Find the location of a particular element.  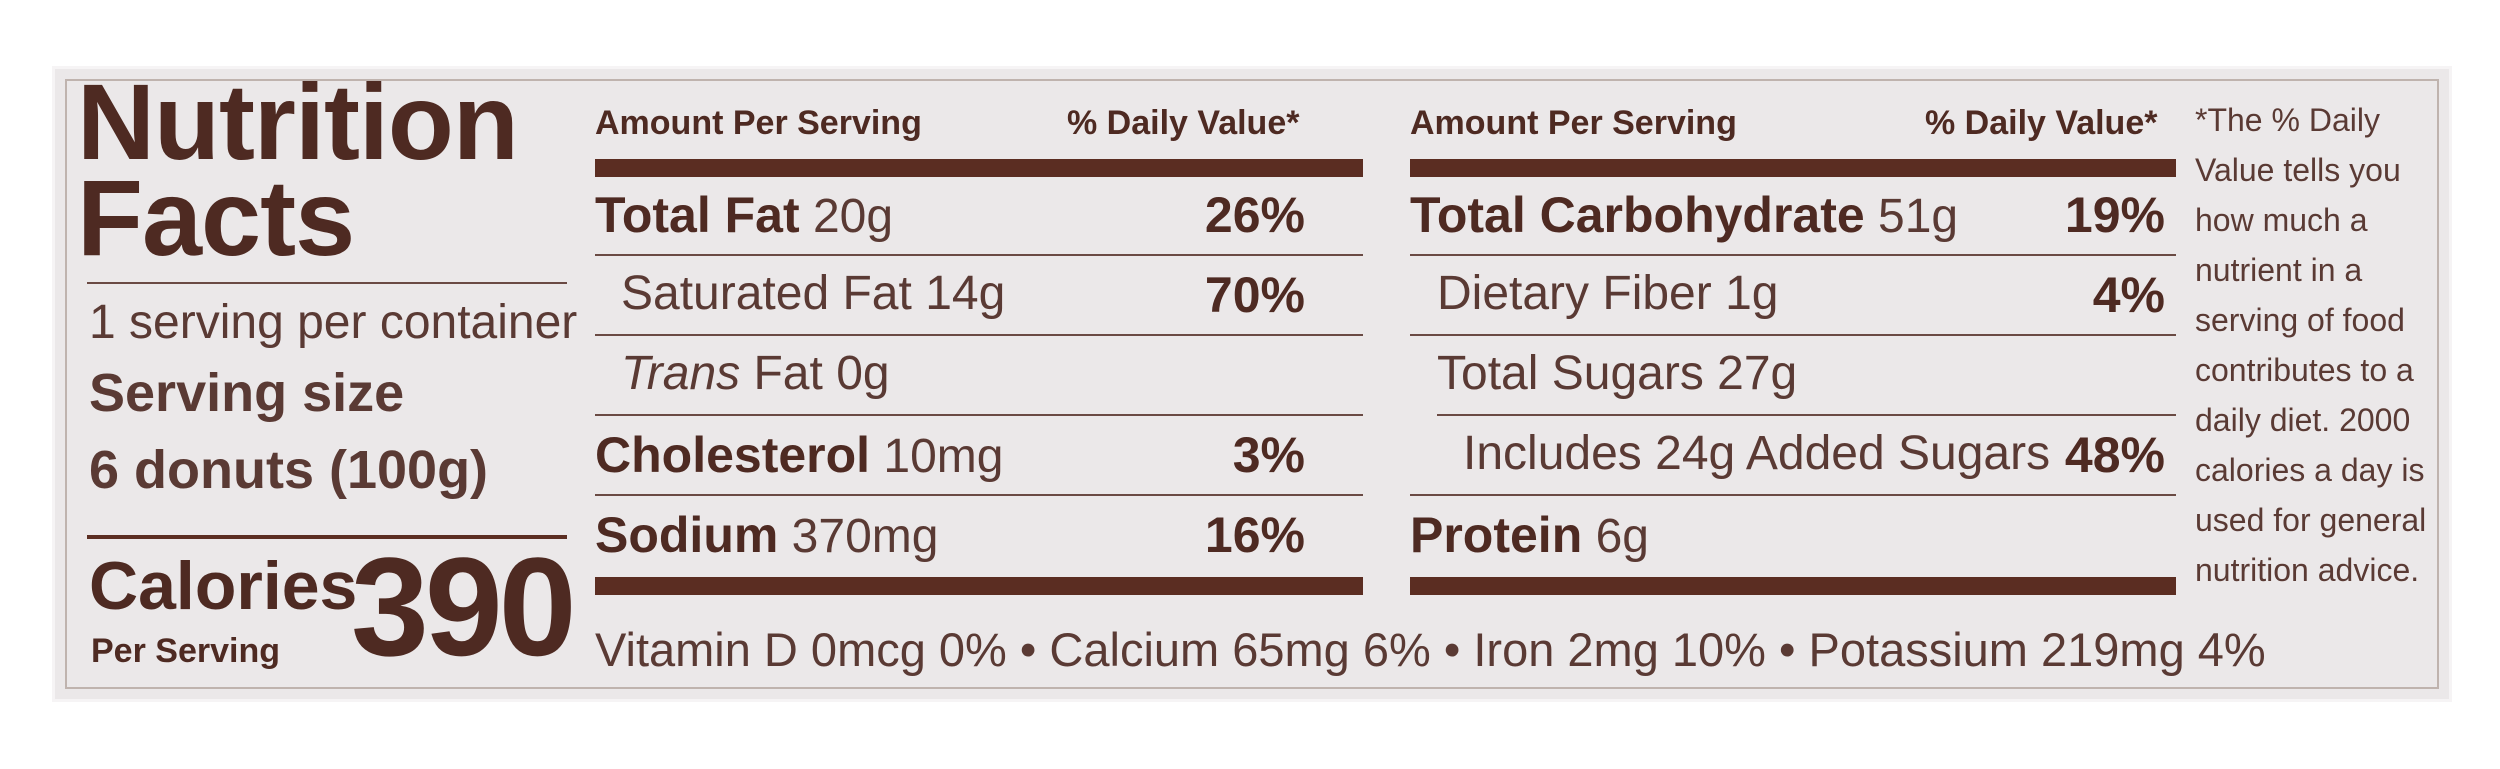

total-carb-label: Total Carbohydrate is located at coordinates (1637, 215).